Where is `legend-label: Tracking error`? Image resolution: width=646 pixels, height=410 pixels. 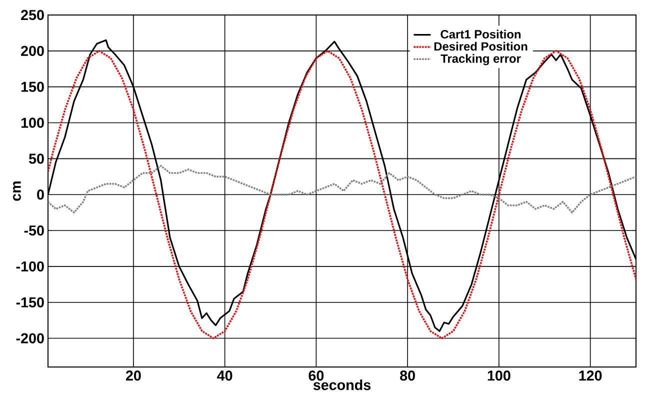
legend-label: Tracking error is located at coordinates (480, 60).